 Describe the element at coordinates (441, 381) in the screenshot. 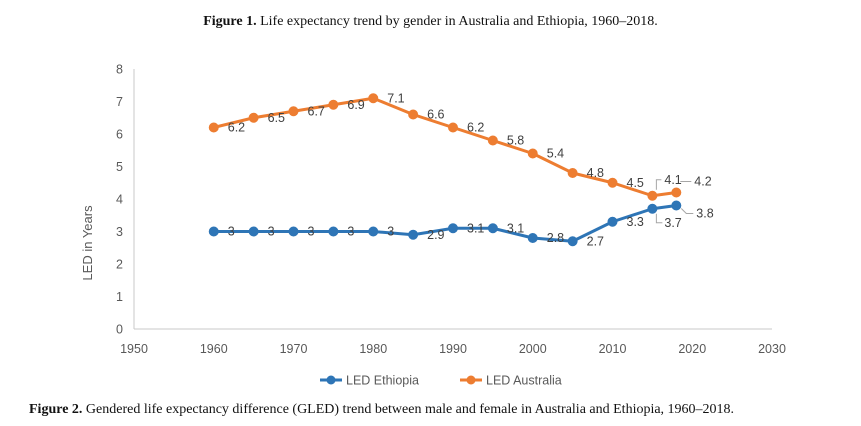

I see `legend: LED Ethiopia LED Australia` at that location.